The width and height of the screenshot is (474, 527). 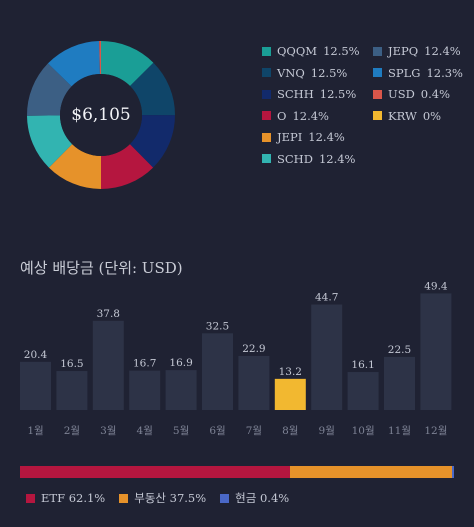 I want to click on legend-item-usd: USD 0.4%, so click(x=411, y=94).